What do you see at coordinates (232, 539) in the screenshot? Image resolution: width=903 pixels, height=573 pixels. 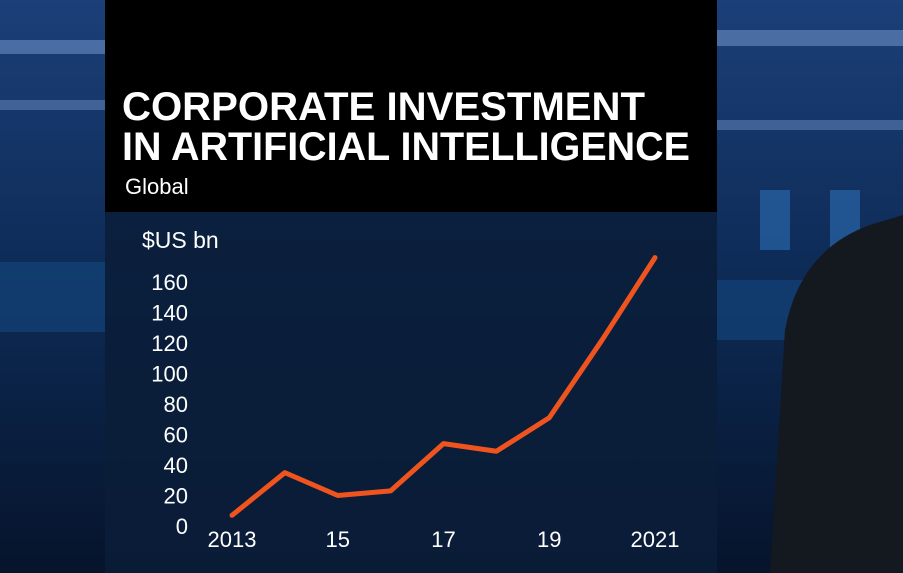 I see `x-tick-label: 2013` at bounding box center [232, 539].